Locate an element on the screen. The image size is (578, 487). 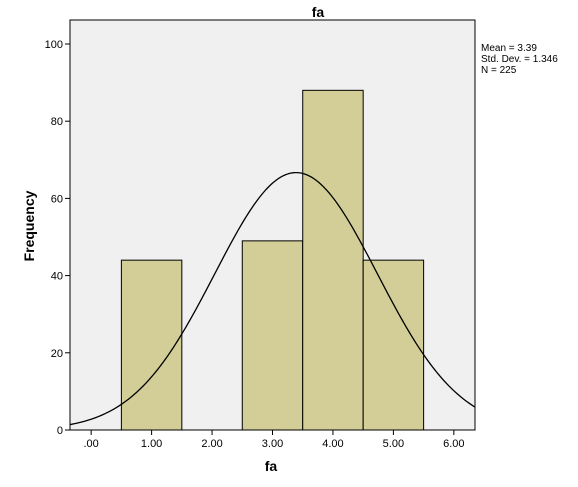
y-tick-label: 60 is located at coordinates (57, 199).